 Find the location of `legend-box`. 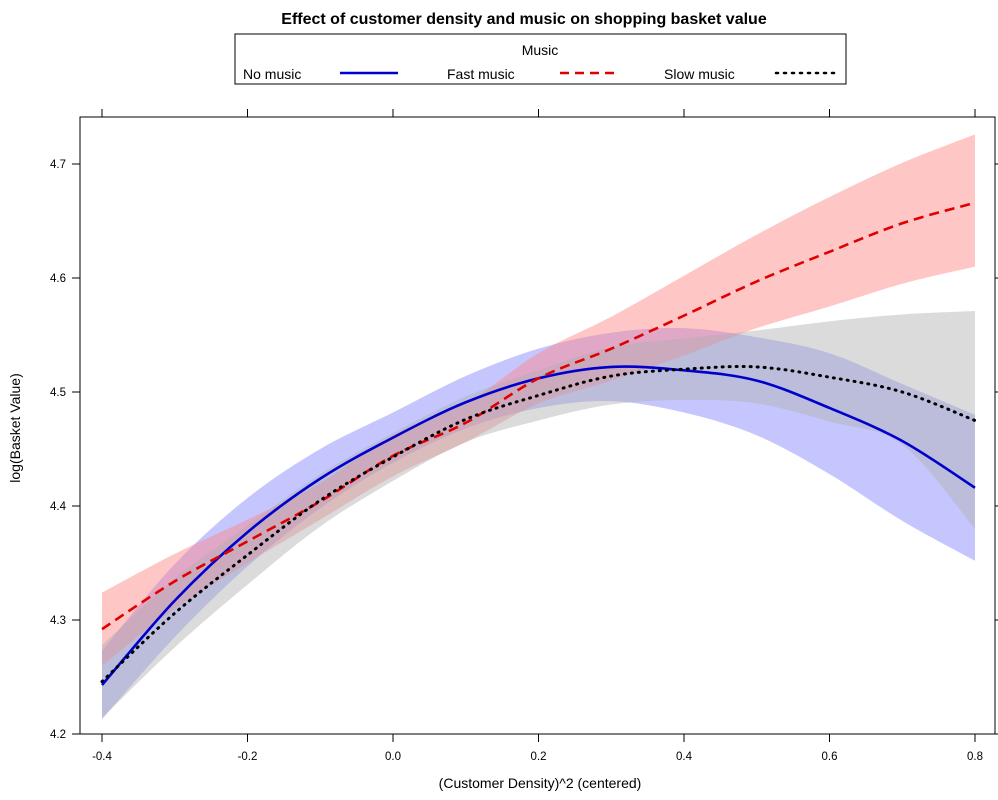

legend-box is located at coordinates (540, 59).